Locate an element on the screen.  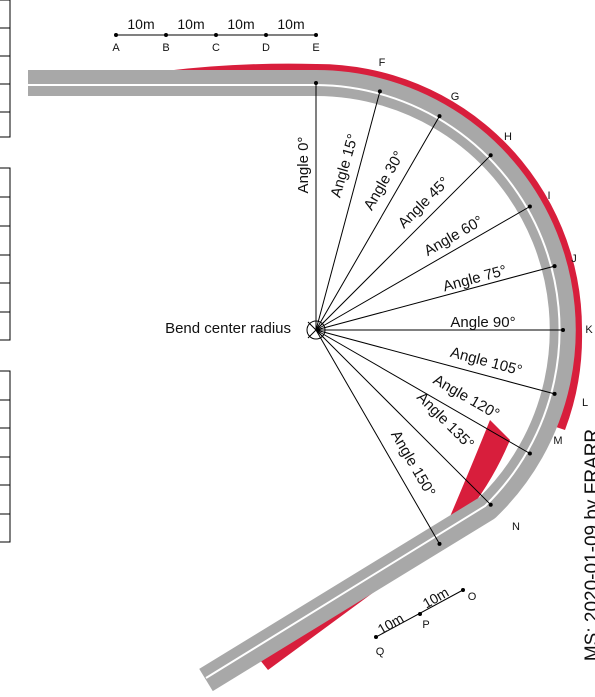
bend-center: Bend center radius is located at coordinates (245, 330).